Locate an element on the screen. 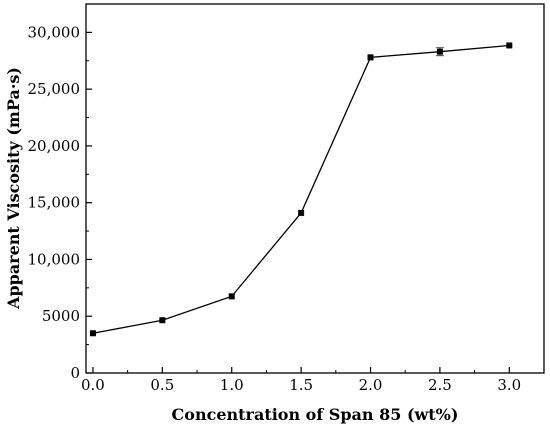  y-axis-title: Apparent Viscosity (mPa·s) is located at coordinates (13, 188).